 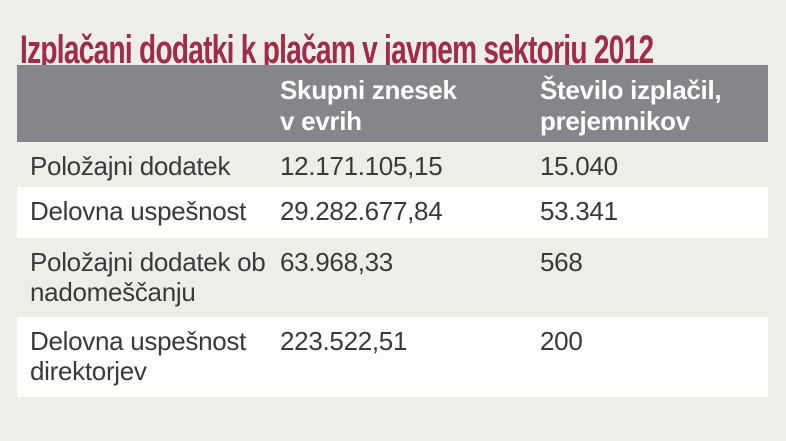 I want to click on row-amount: 29.282.677,84, so click(x=361, y=211).